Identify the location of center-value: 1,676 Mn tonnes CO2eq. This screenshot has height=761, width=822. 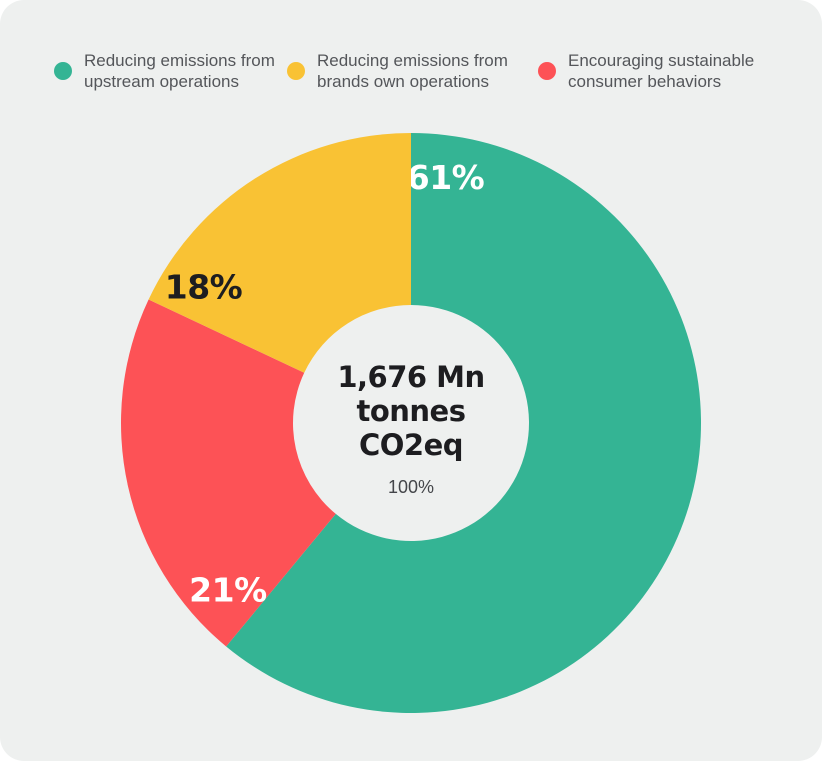
(411, 411).